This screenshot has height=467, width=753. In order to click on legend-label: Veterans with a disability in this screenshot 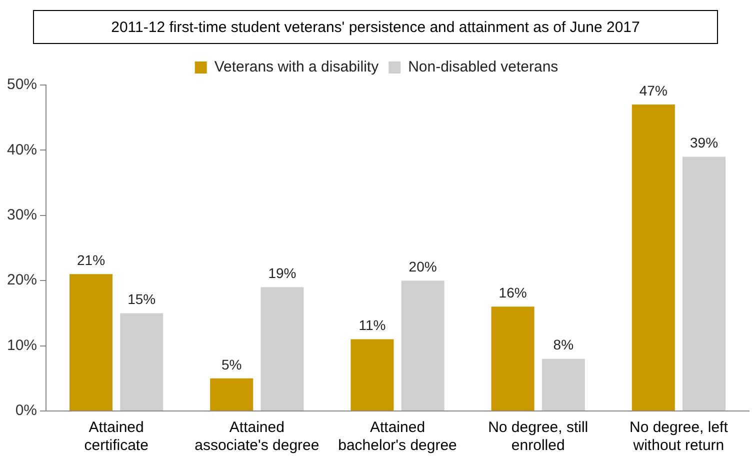, I will do `click(297, 67)`.